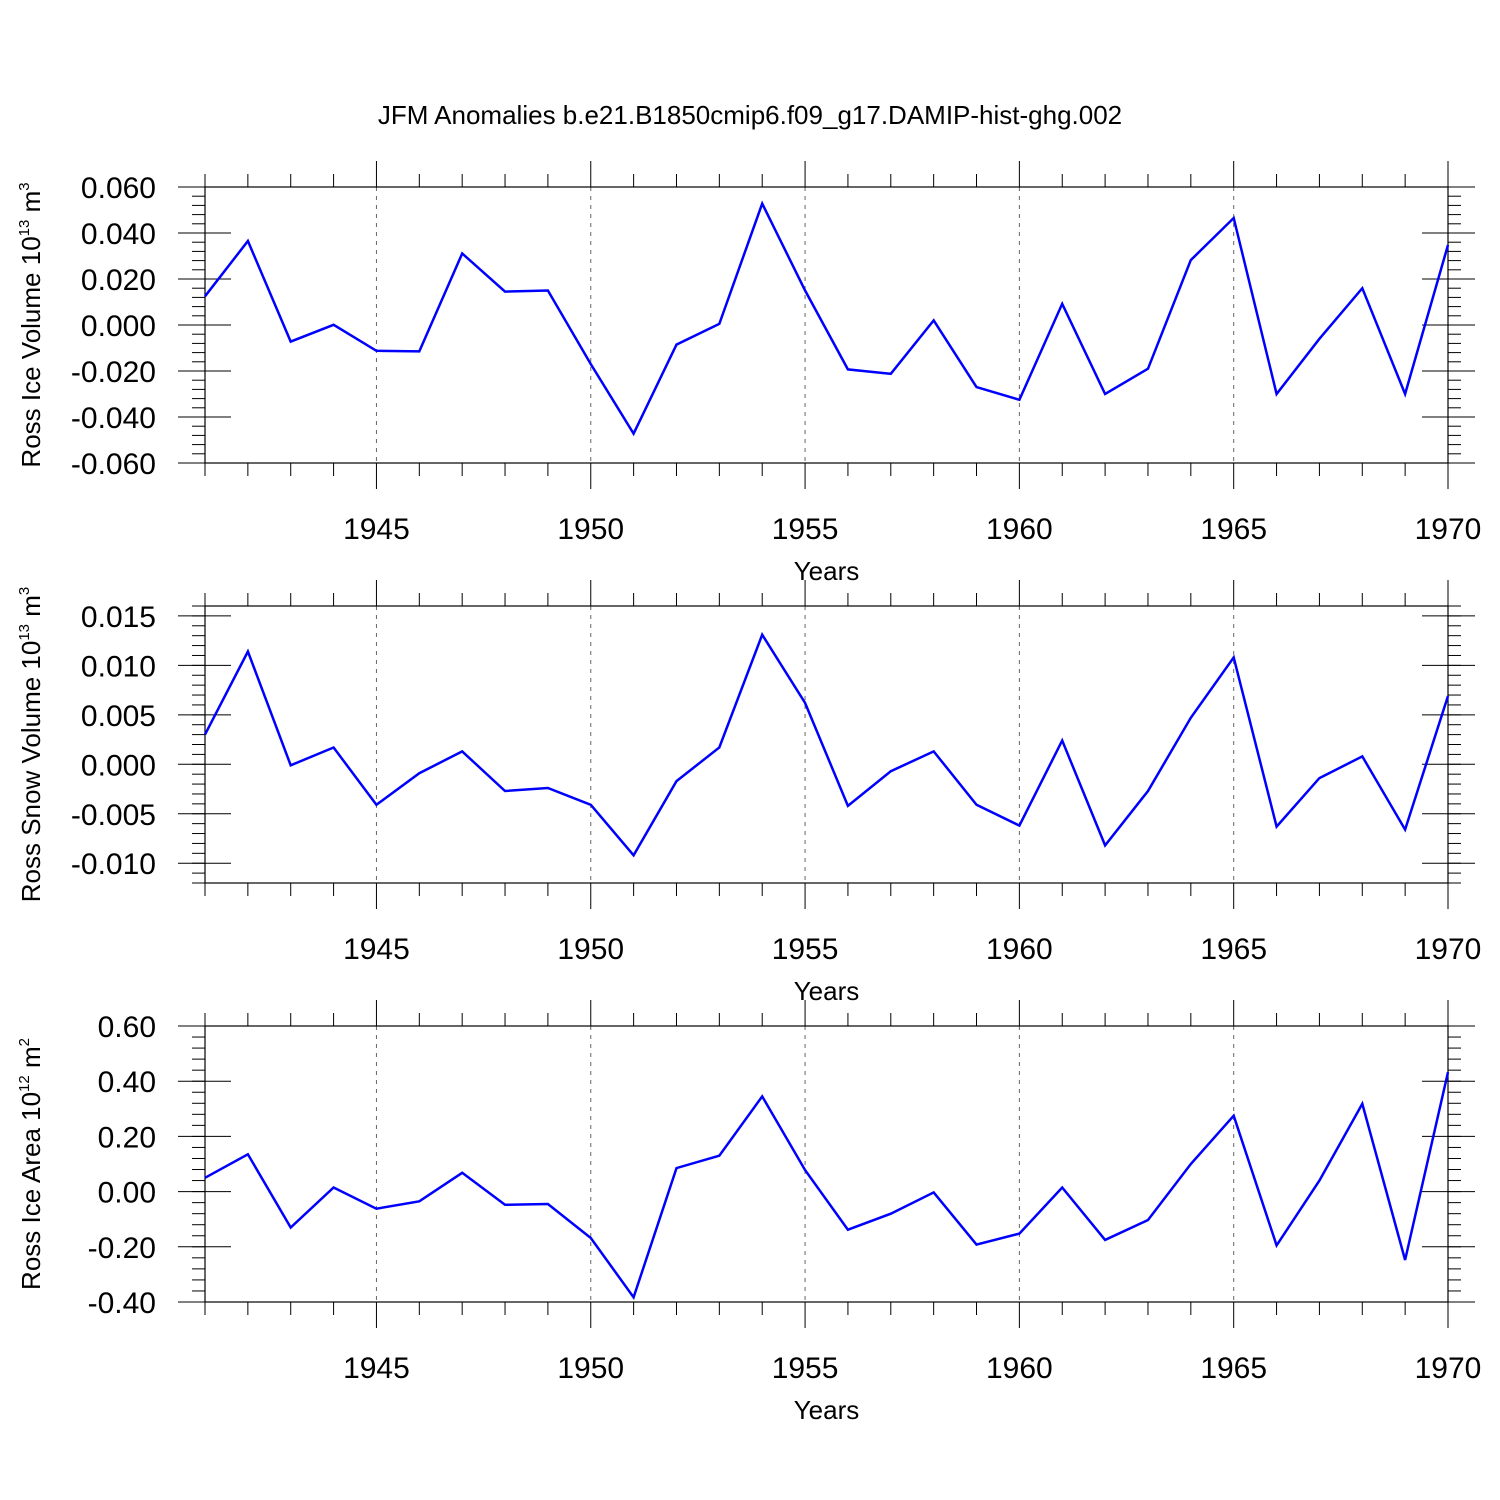 This screenshot has width=1500, height=1500. I want to click on y-tick-label: 0.60, so click(127, 1027).